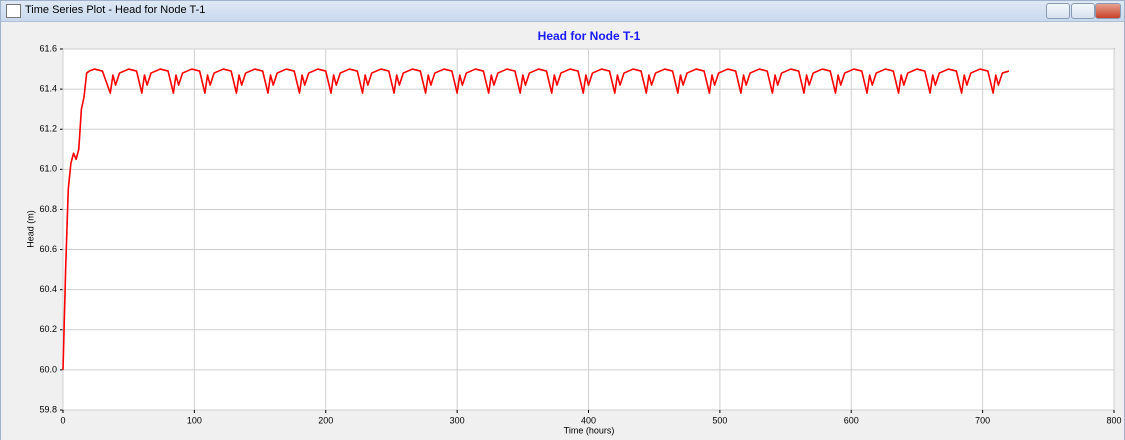 The width and height of the screenshot is (1125, 440). I want to click on close-button, so click(1108, 11).